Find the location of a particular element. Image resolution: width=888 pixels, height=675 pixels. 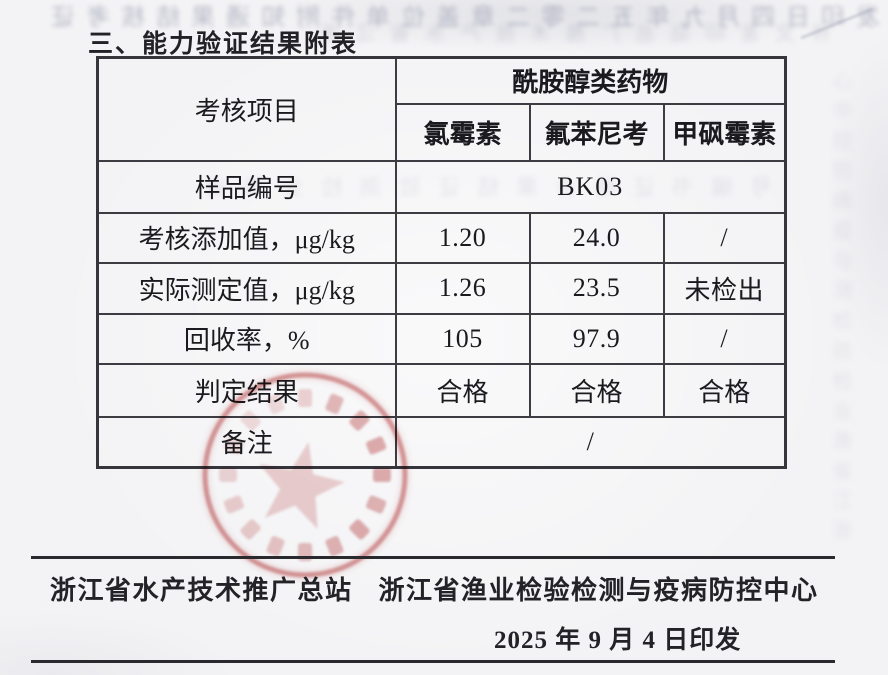

cell-value: 1.26 is located at coordinates (462, 288).